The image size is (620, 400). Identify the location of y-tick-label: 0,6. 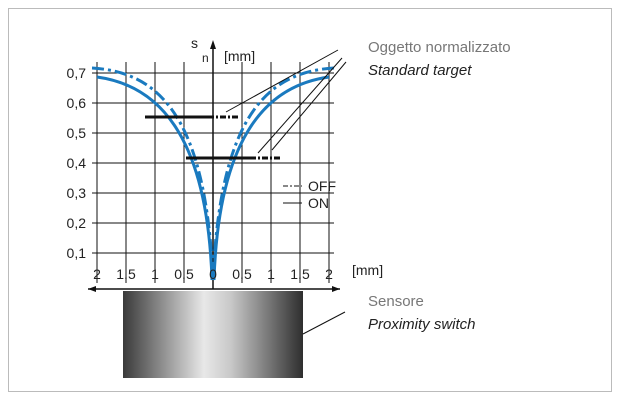
(77, 103).